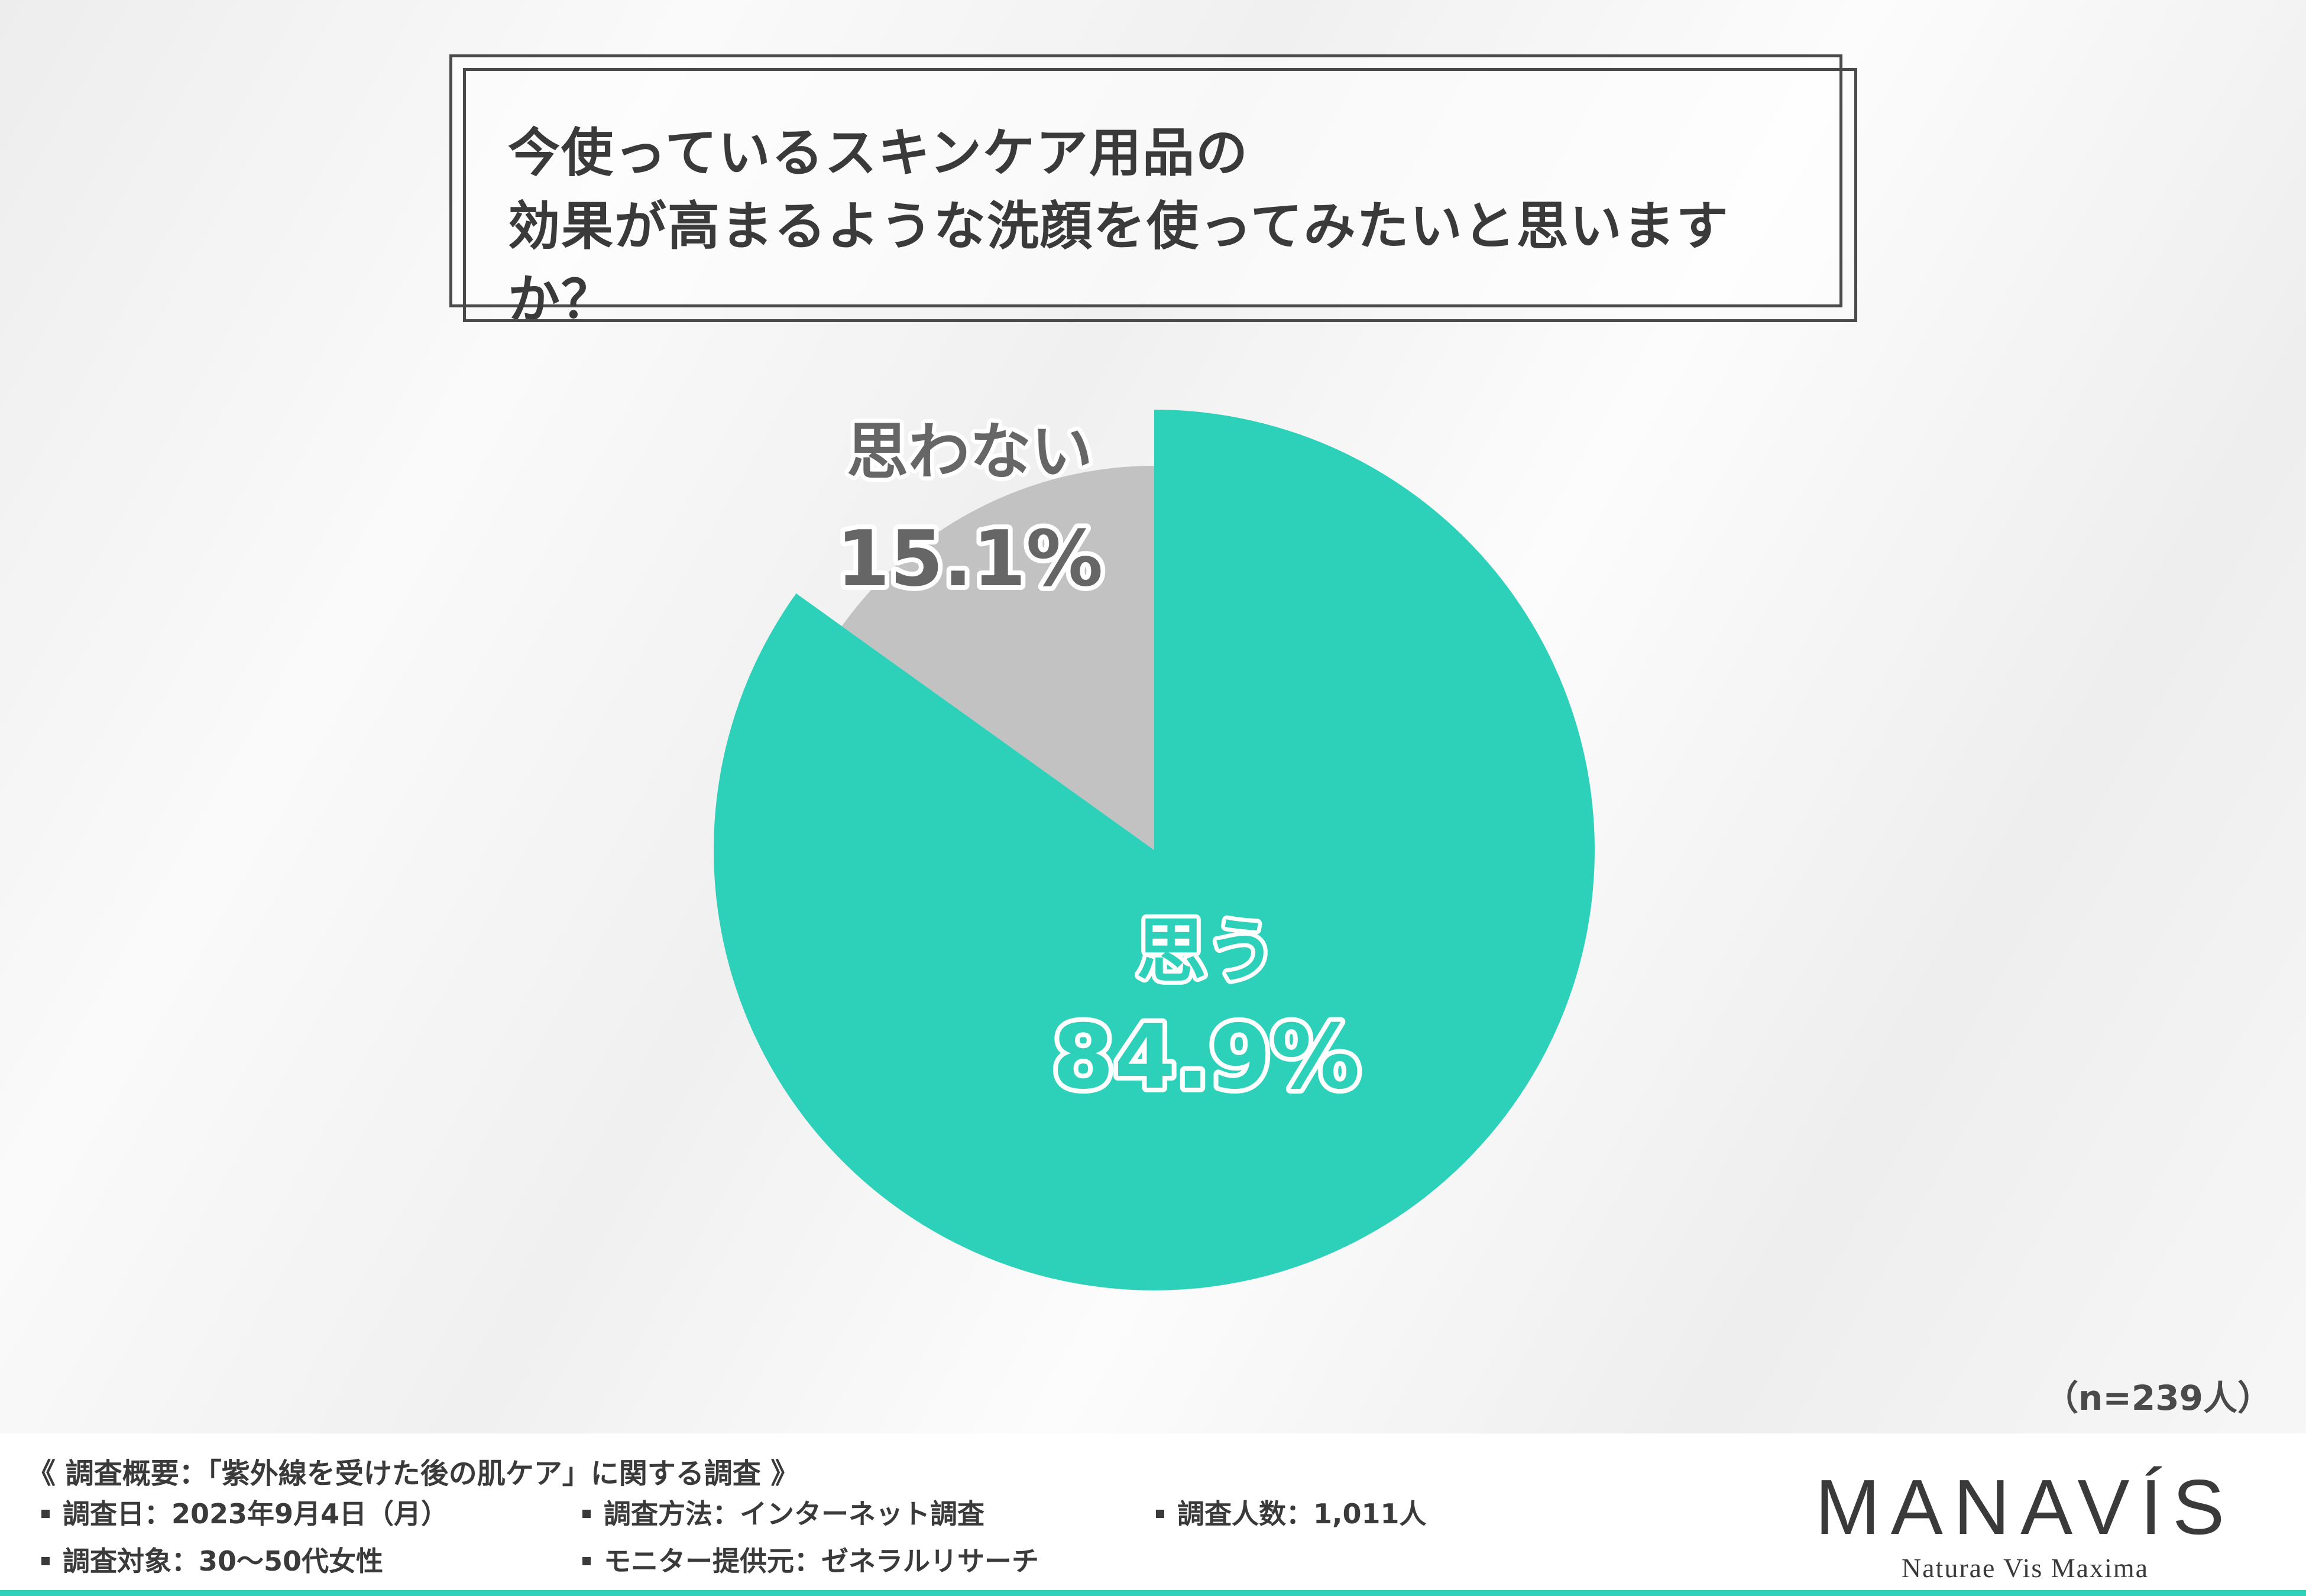 This screenshot has height=1596, width=2306. What do you see at coordinates (1119, 263) in the screenshot?
I see `question-title-line-2: 効果が高まるような洗顔を使ってみたいと思いますか？` at bounding box center [1119, 263].